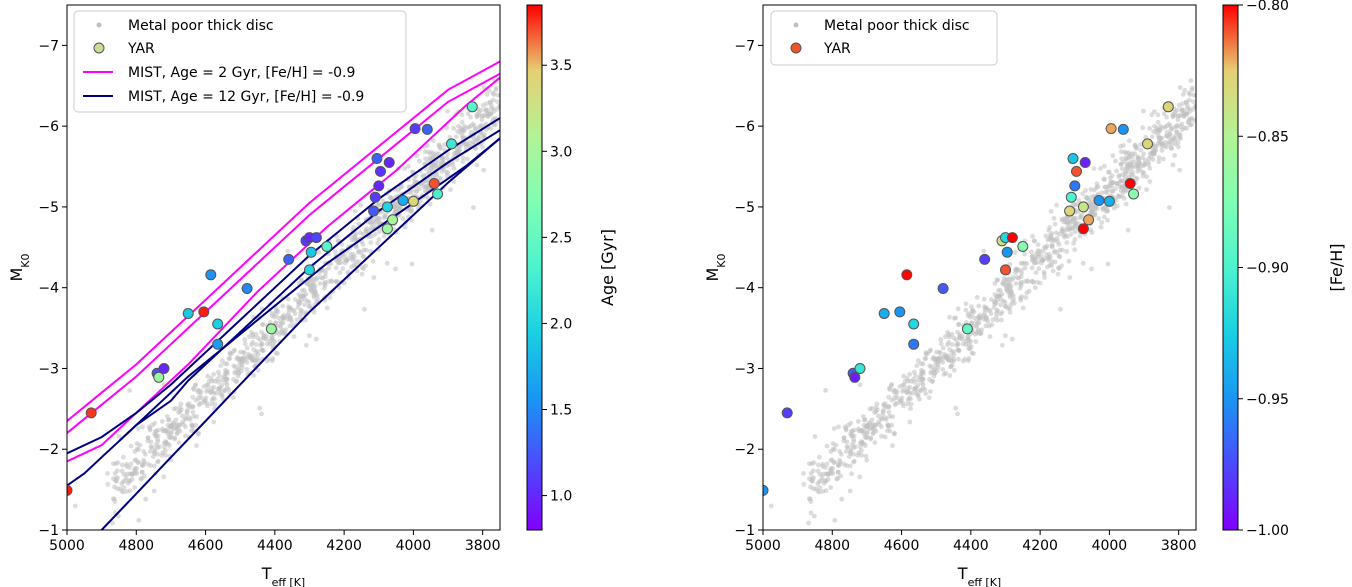  Describe the element at coordinates (1230, 267) in the screenshot. I see `colorbar-feh` at that location.